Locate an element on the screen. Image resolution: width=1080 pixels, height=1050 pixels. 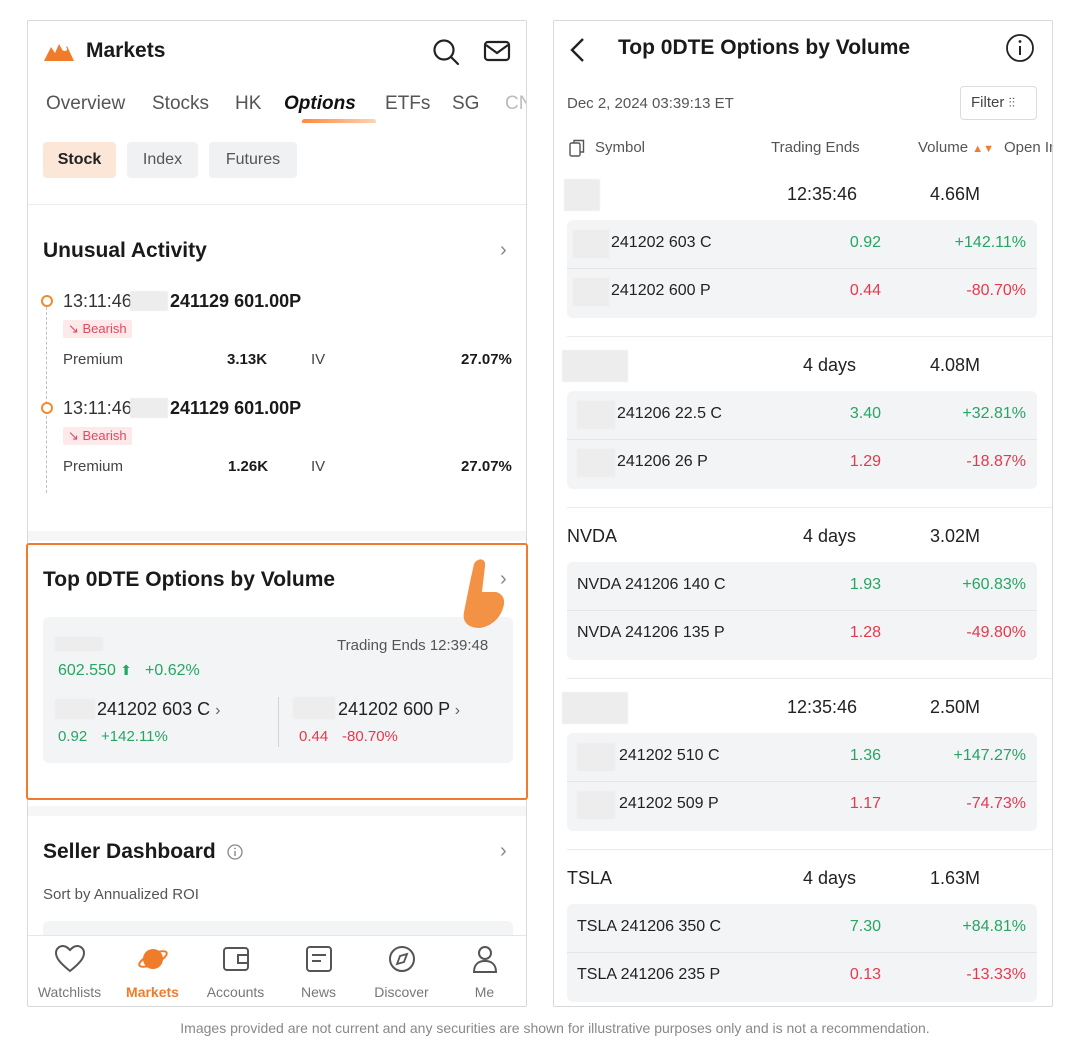
seller-dashboard-title: Seller Dashboard is located at coordinates (129, 851).